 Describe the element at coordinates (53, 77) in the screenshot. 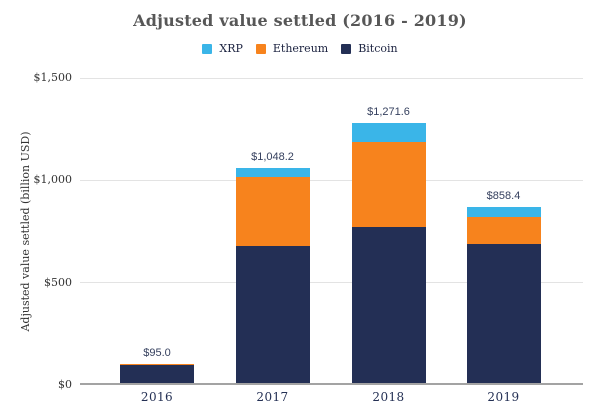

I see `y-tick-label: $1,500` at that location.